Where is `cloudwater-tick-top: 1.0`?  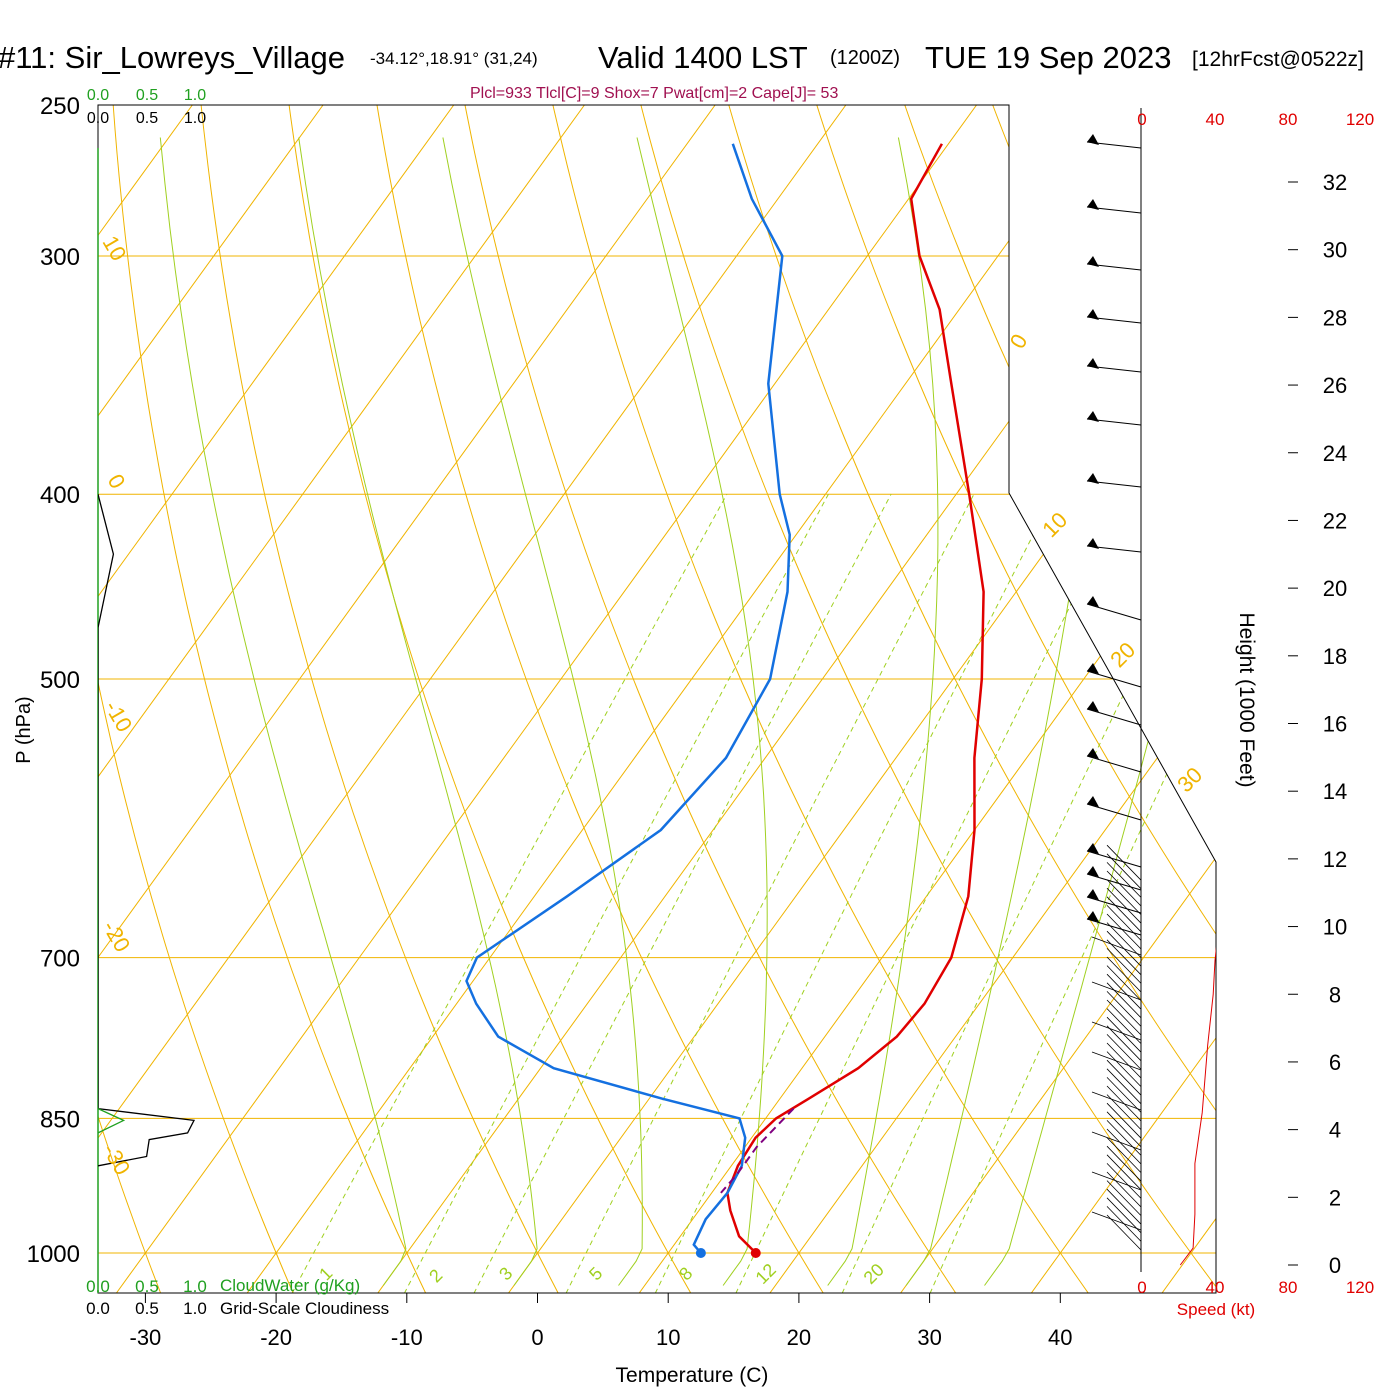 cloudwater-tick-top: 1.0 is located at coordinates (195, 95).